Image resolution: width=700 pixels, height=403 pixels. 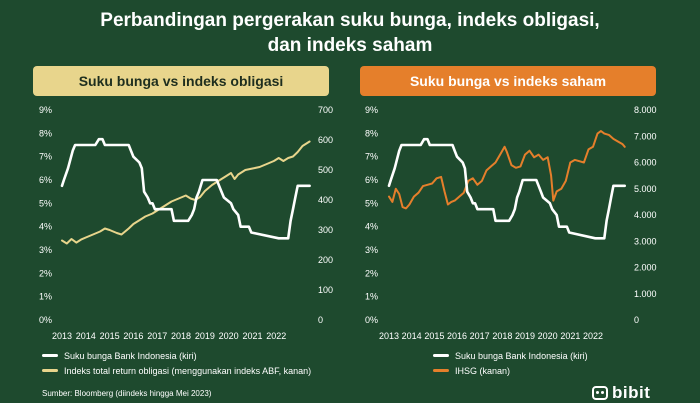 I want to click on x-axis-tick-right-1: 2014, so click(x=412, y=336).